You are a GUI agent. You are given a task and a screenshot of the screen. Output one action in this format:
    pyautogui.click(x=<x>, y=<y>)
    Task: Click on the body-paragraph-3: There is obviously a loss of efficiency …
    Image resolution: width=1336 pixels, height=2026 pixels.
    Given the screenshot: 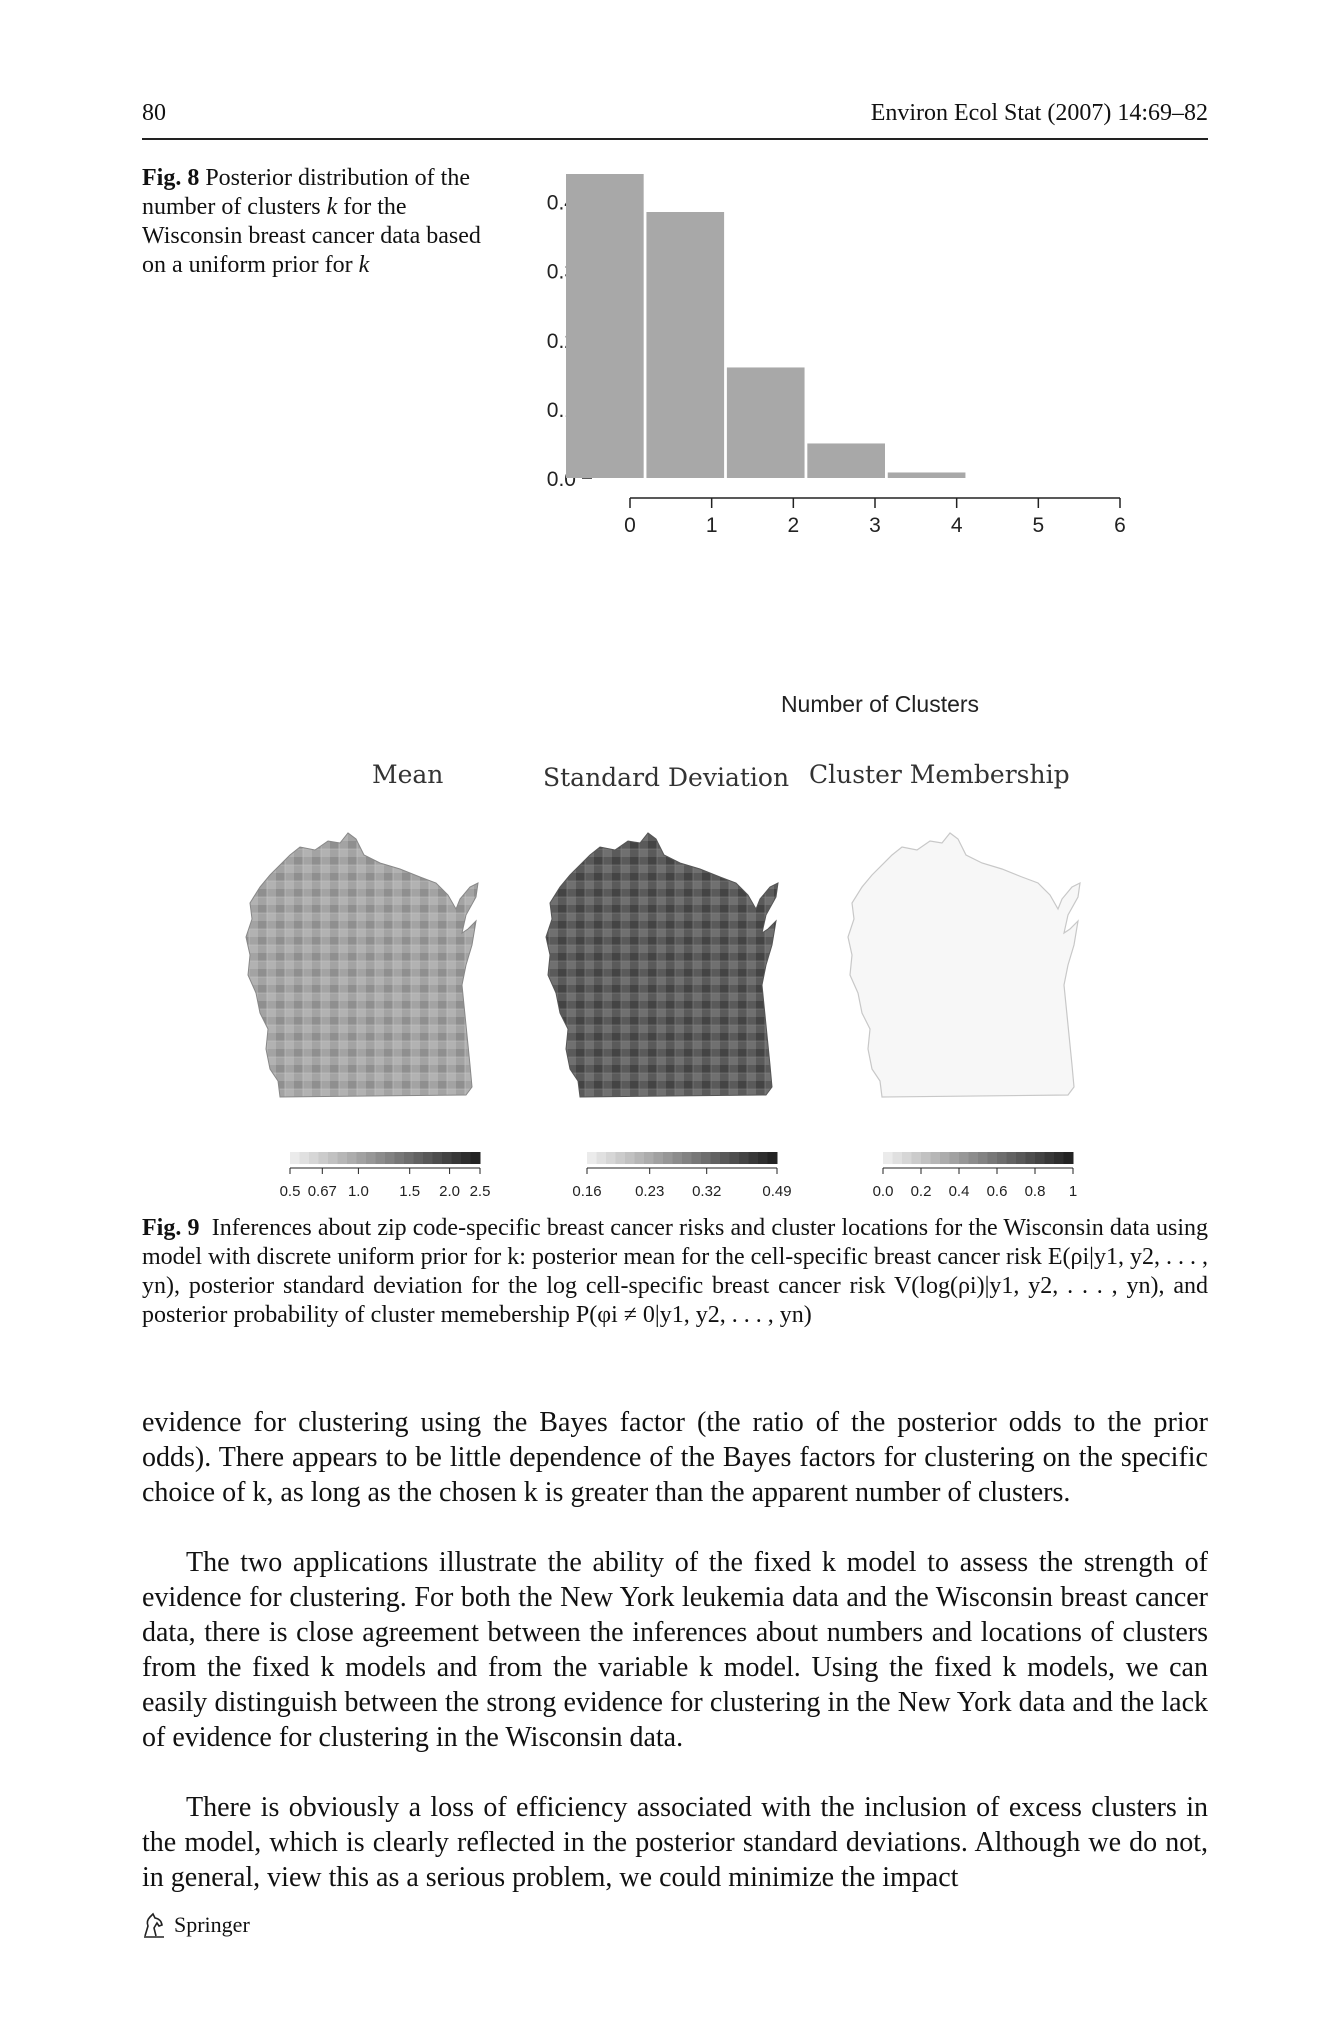 What is the action you would take?
    pyautogui.click(x=675, y=1842)
    